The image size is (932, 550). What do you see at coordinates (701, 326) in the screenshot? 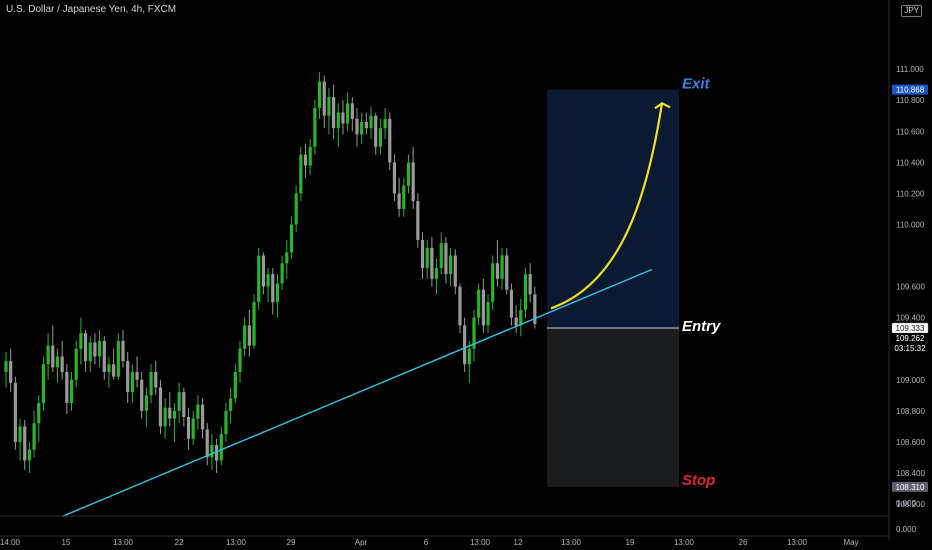
I see `entry-label: Entry` at bounding box center [701, 326].